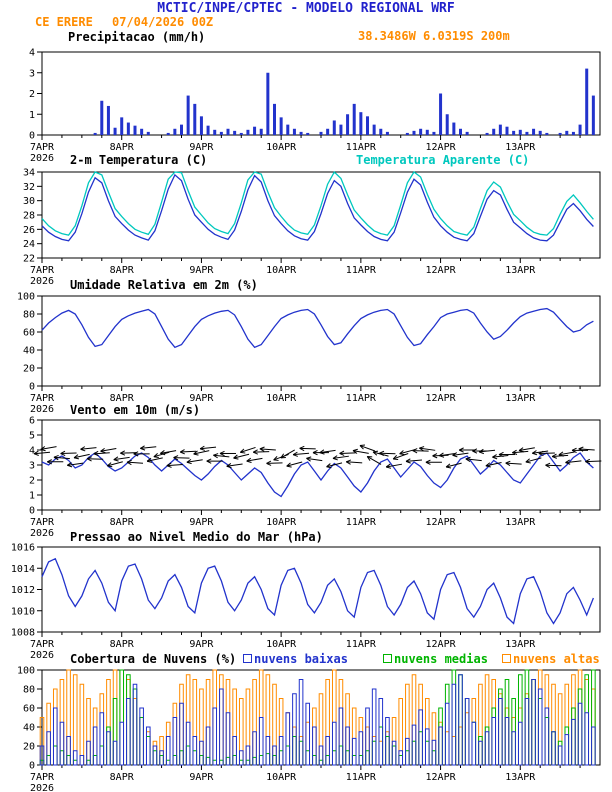 This screenshot has height=792, width=612. What do you see at coordinates (23, 611) in the screenshot?
I see `svg-text: 1010` at bounding box center [23, 611].